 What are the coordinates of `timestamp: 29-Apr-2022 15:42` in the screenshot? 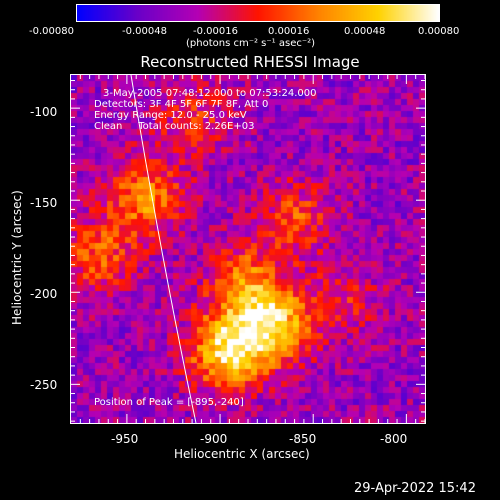 It's located at (415, 488).